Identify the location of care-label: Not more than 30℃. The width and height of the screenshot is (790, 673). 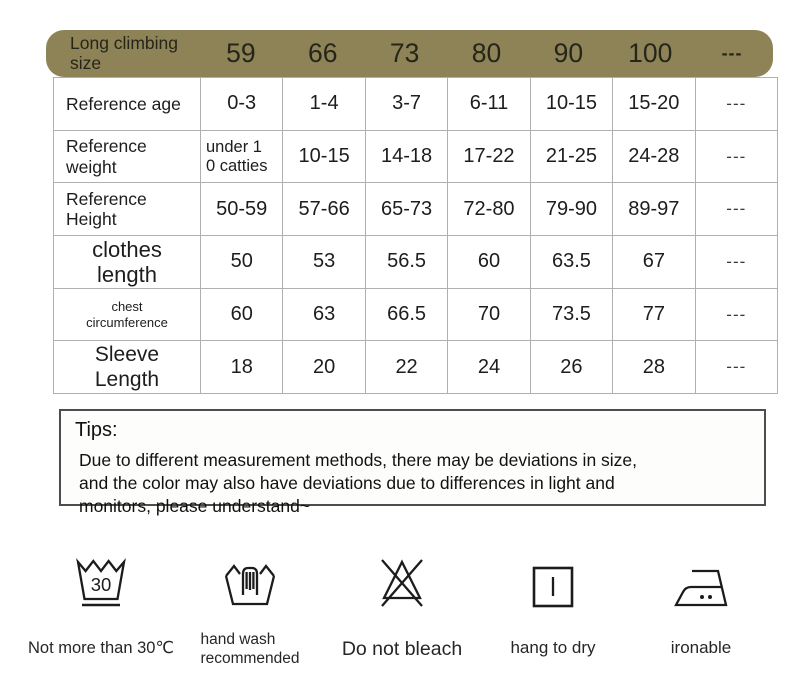
(101, 648).